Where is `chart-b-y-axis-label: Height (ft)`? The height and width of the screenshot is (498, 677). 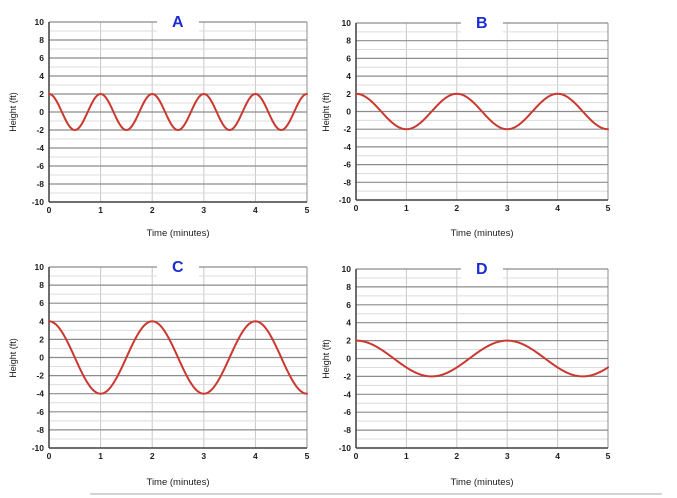 chart-b-y-axis-label: Height (ft) is located at coordinates (326, 112).